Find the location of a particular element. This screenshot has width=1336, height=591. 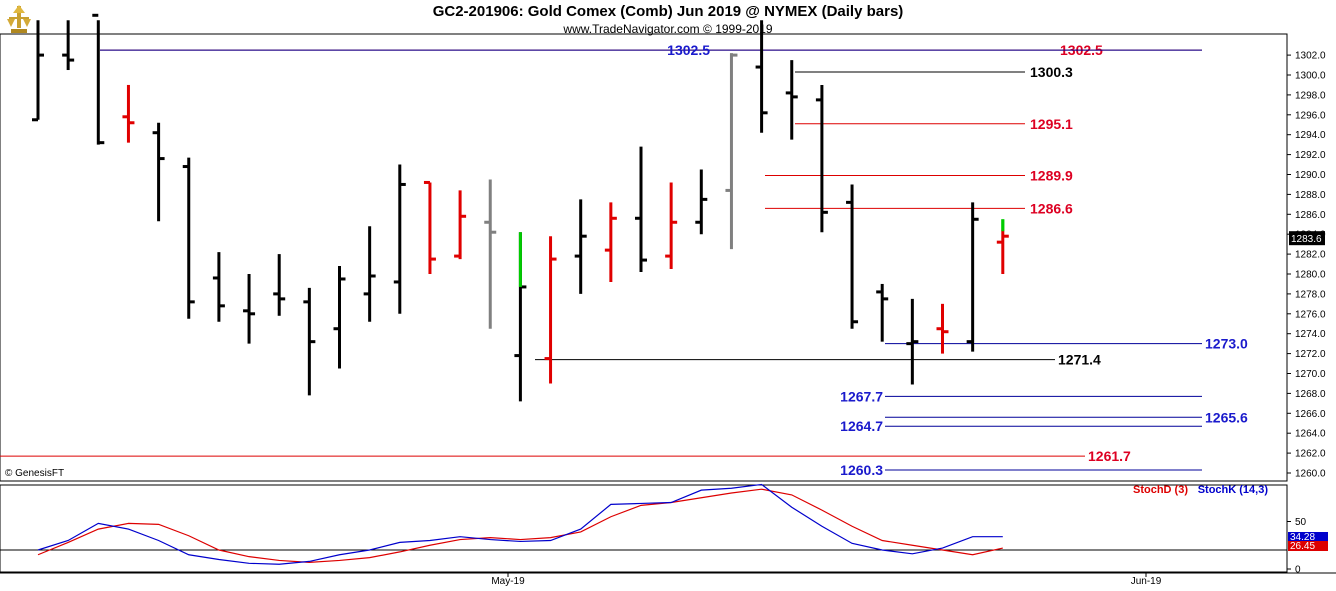

y-tick-label: 1276.0 is located at coordinates (1310, 314).